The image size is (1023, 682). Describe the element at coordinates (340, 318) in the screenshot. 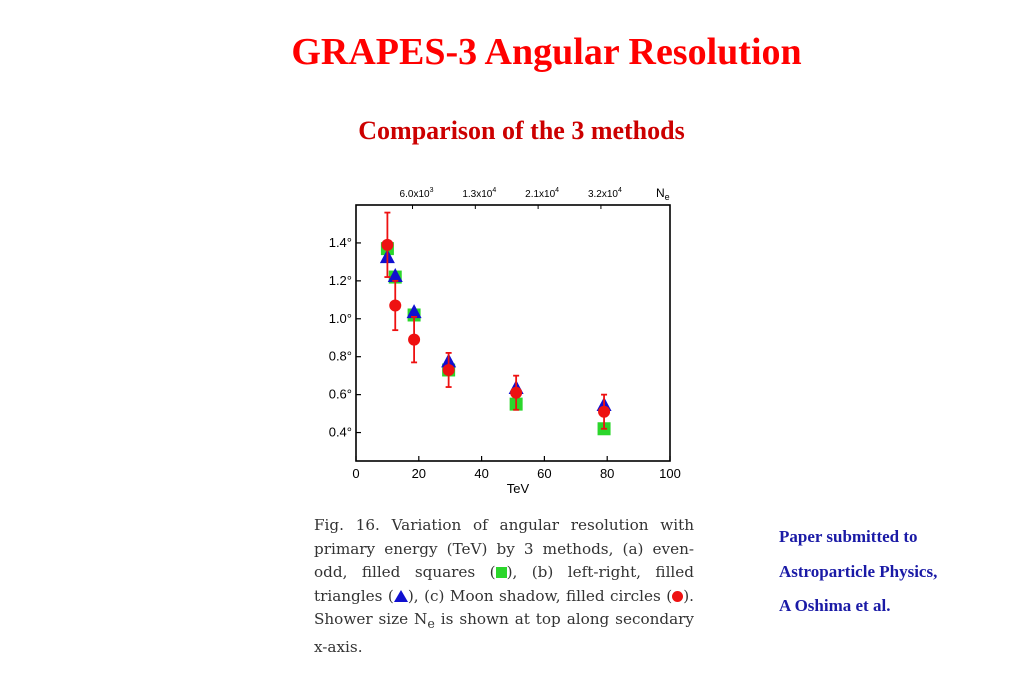

I see `y-tick-label: 1.0°` at that location.